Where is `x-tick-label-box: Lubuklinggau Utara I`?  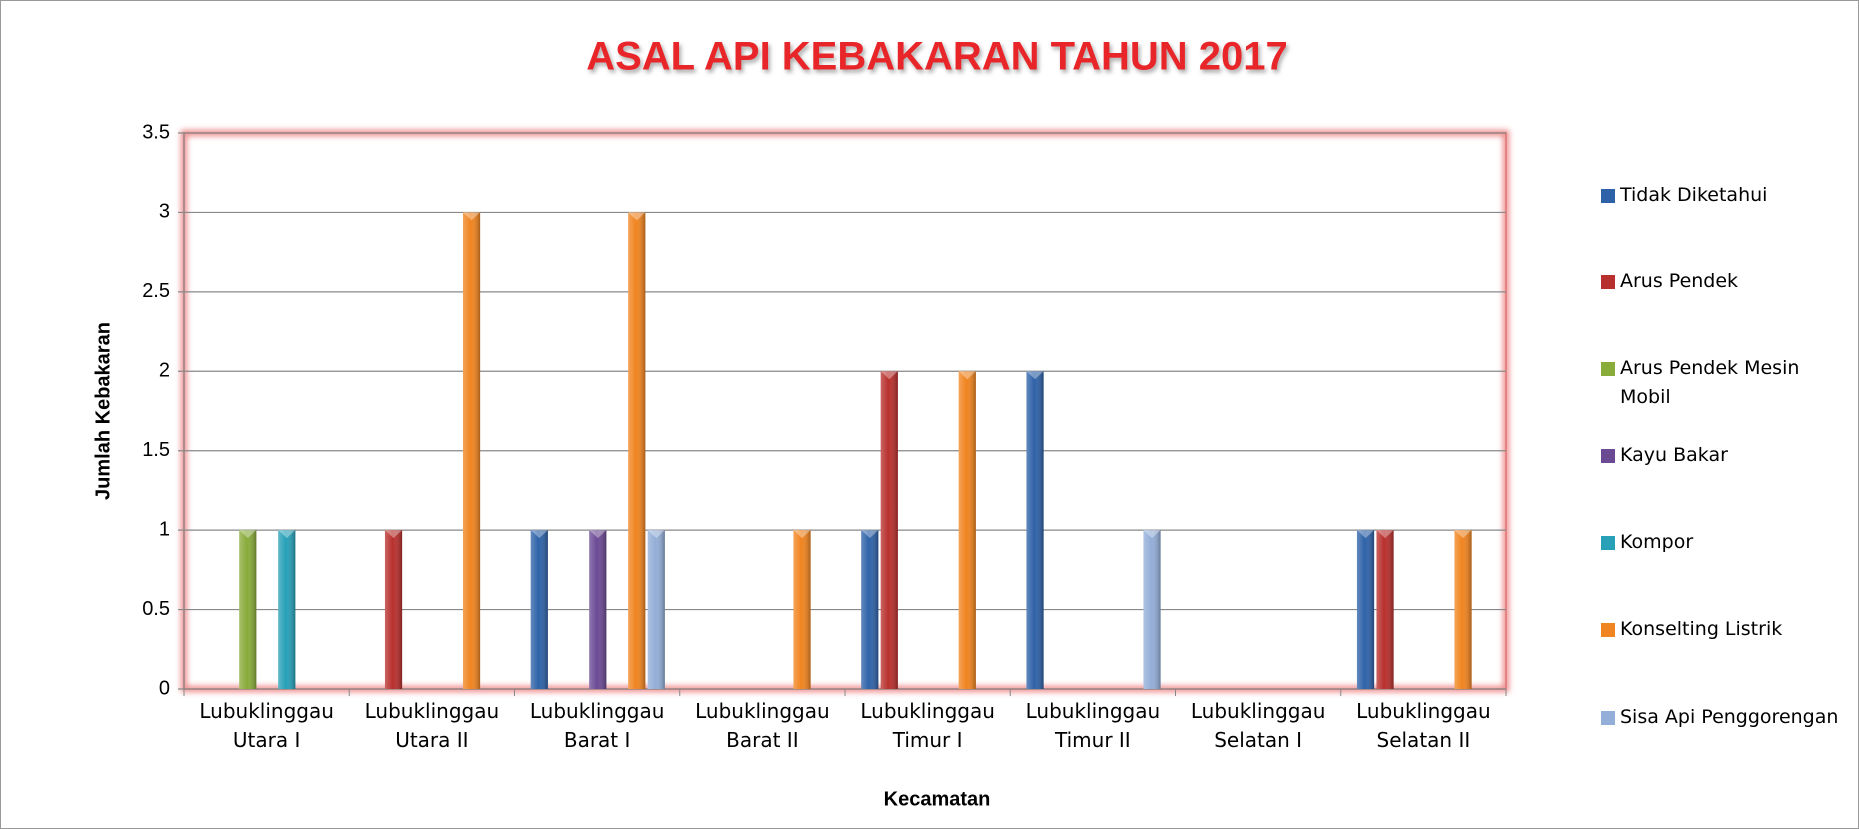
x-tick-label-box: Lubuklinggau Utara I is located at coordinates (266, 725).